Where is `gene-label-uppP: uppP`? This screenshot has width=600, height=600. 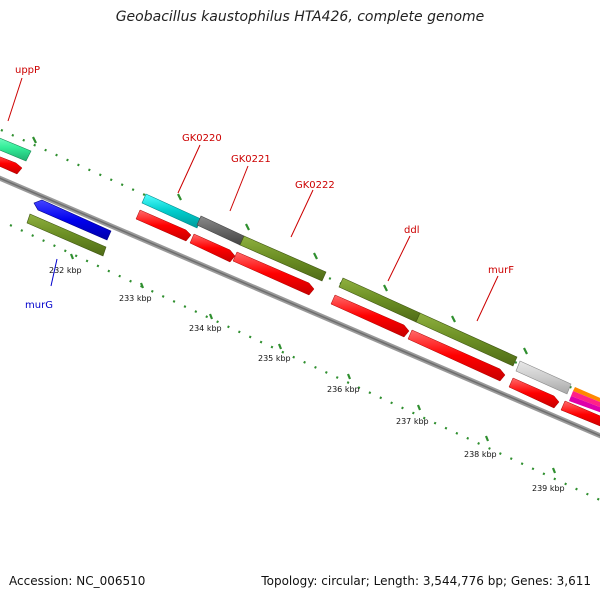
gene-label-uppP: uppP is located at coordinates (27, 70).